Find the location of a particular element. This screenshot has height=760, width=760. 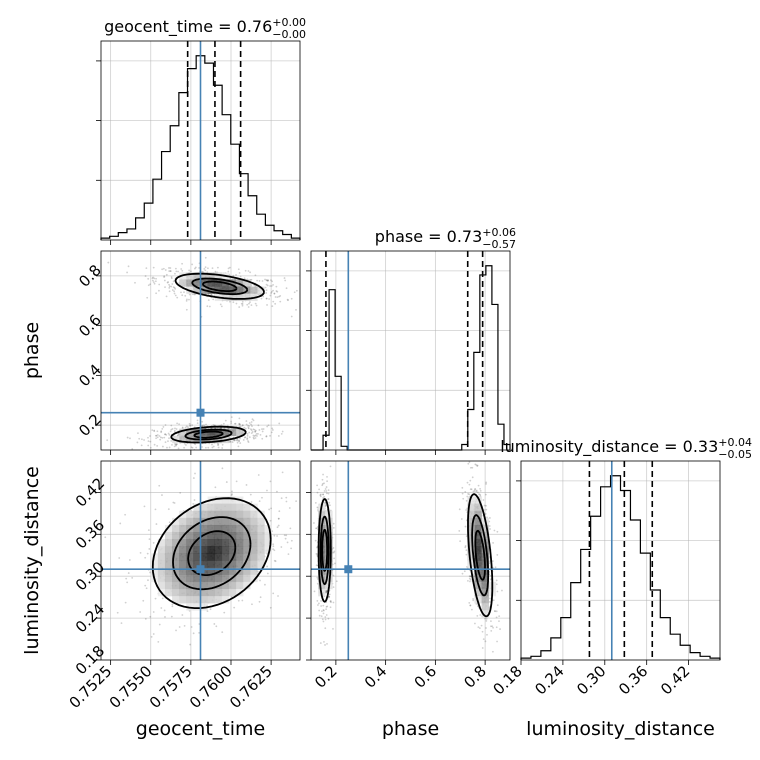

x-tick-label-phase: 0.8 is located at coordinates (475, 677).